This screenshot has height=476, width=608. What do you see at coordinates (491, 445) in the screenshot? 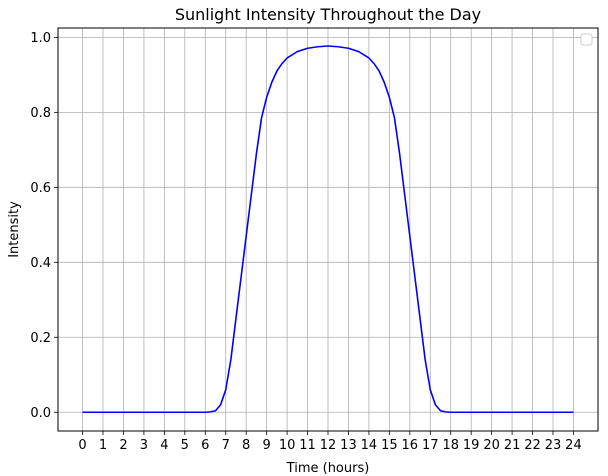
I see `x-tick-label: 20` at bounding box center [491, 445].